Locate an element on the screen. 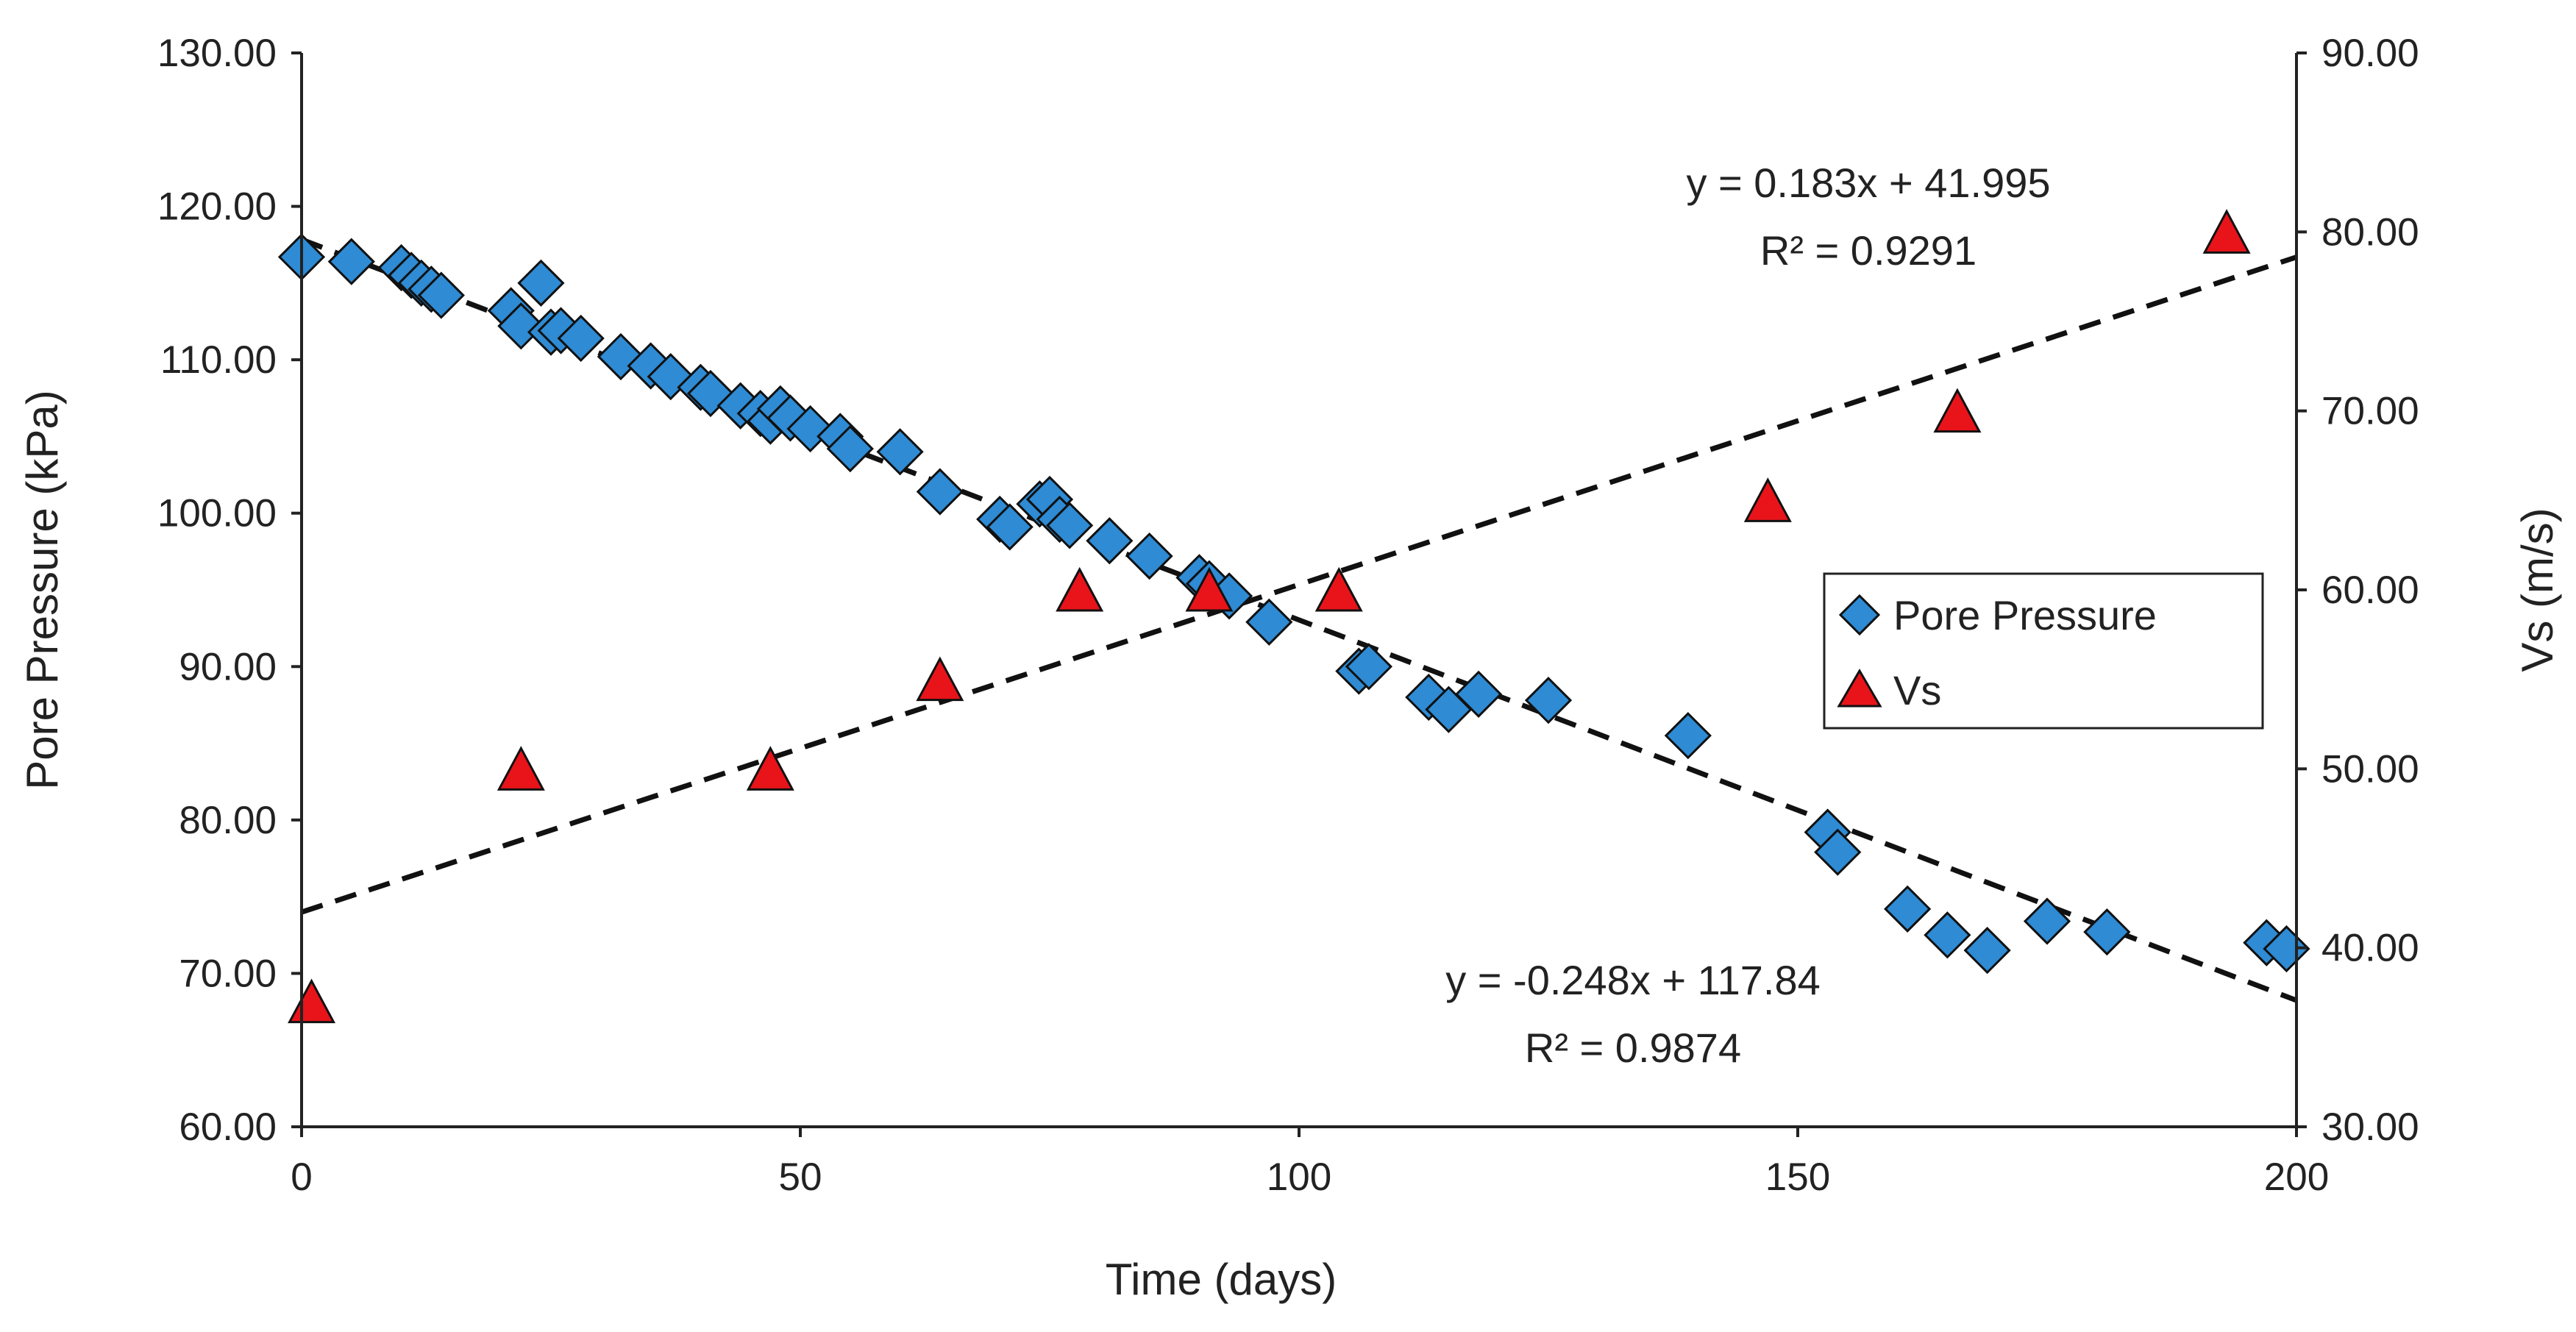  x-tick-label: 0 is located at coordinates (301, 1177).